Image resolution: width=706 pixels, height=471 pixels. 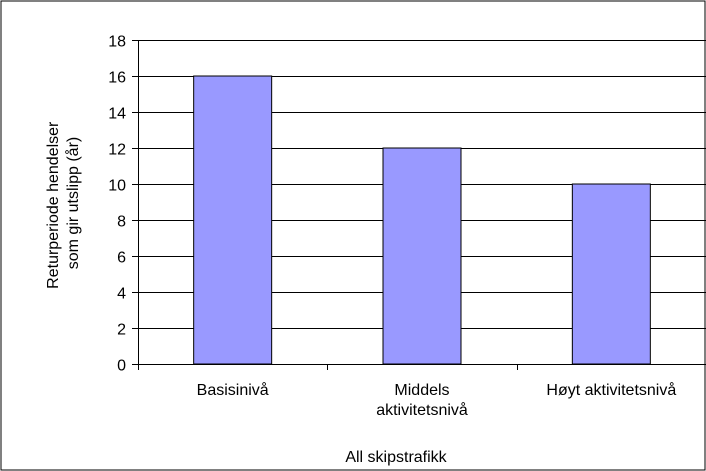 I want to click on y-tick-label: 18, so click(x=117, y=42).